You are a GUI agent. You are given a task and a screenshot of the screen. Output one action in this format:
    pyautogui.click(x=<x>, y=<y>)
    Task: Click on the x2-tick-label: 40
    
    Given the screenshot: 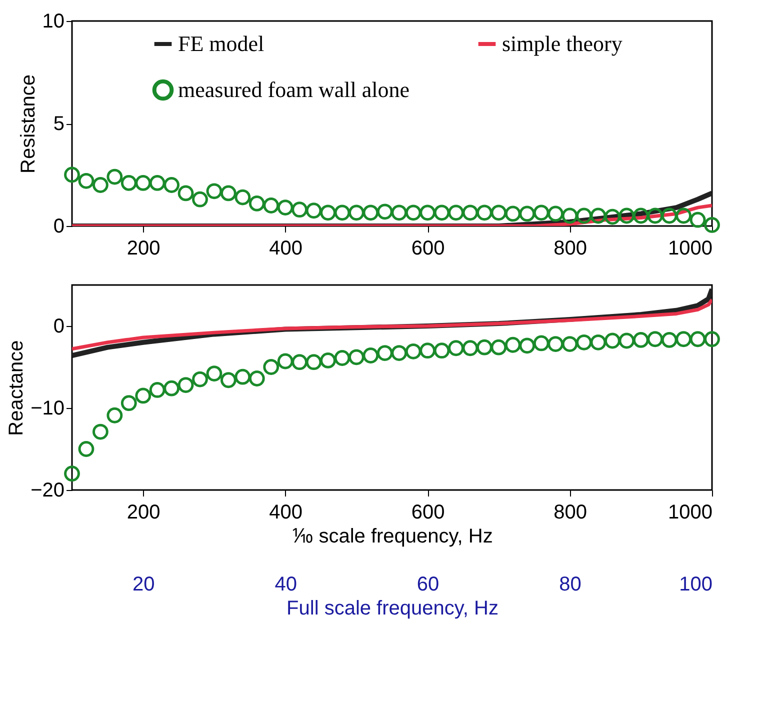 What is the action you would take?
    pyautogui.click(x=285, y=585)
    